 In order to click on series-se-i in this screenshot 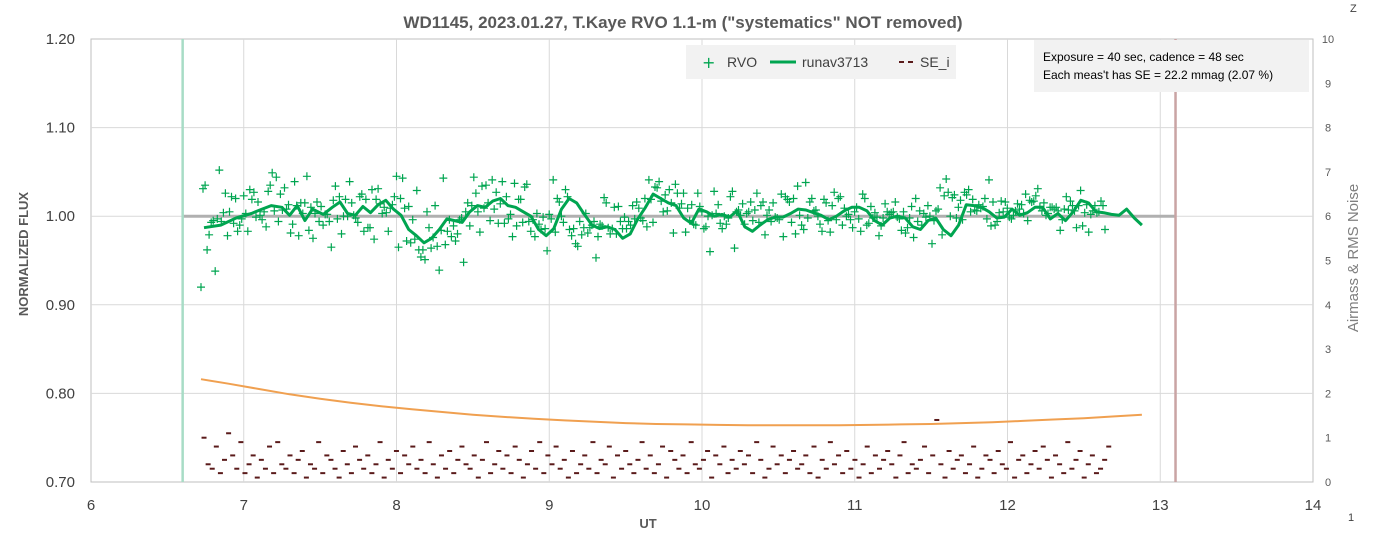, I will do `click(656, 448)`.